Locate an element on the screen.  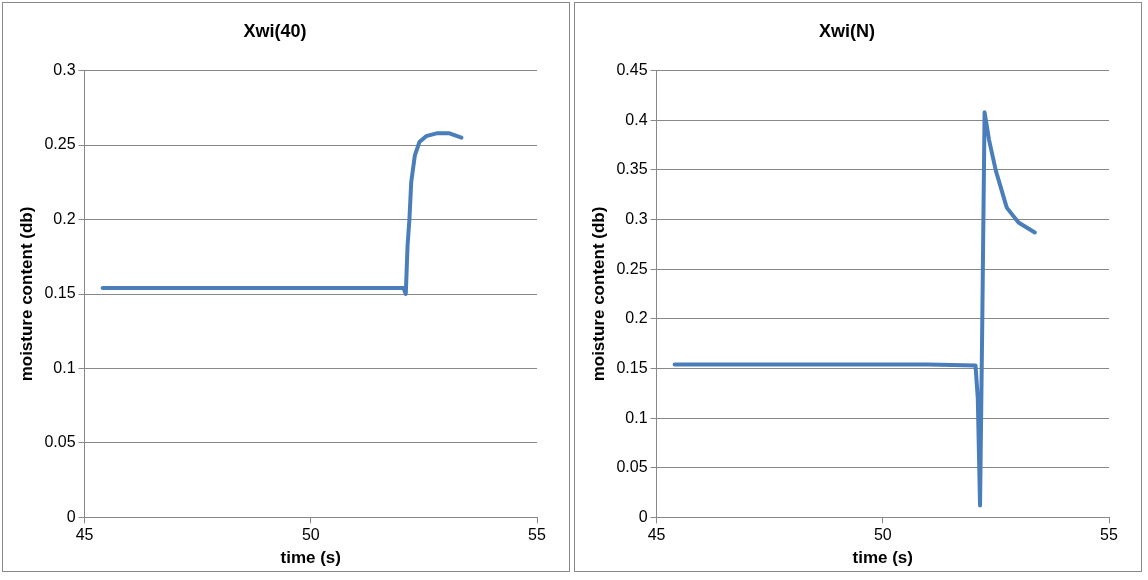
y-tick-label: 0.35 is located at coordinates (632, 169).